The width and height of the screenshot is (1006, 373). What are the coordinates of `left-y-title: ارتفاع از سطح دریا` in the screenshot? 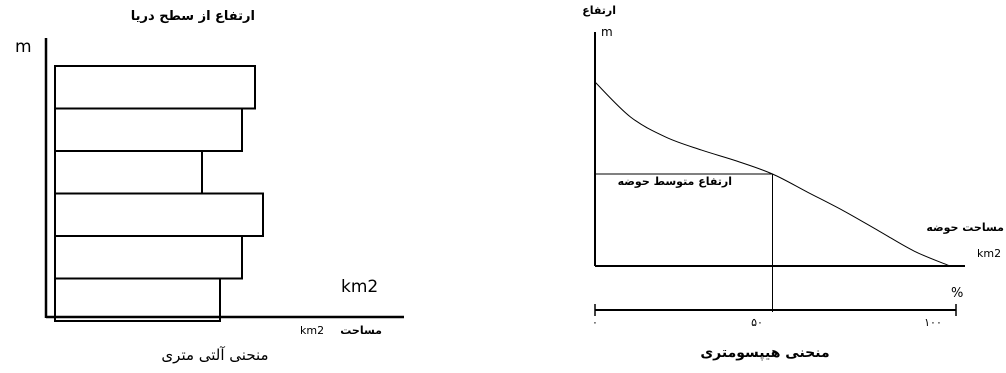 It's located at (193, 16).